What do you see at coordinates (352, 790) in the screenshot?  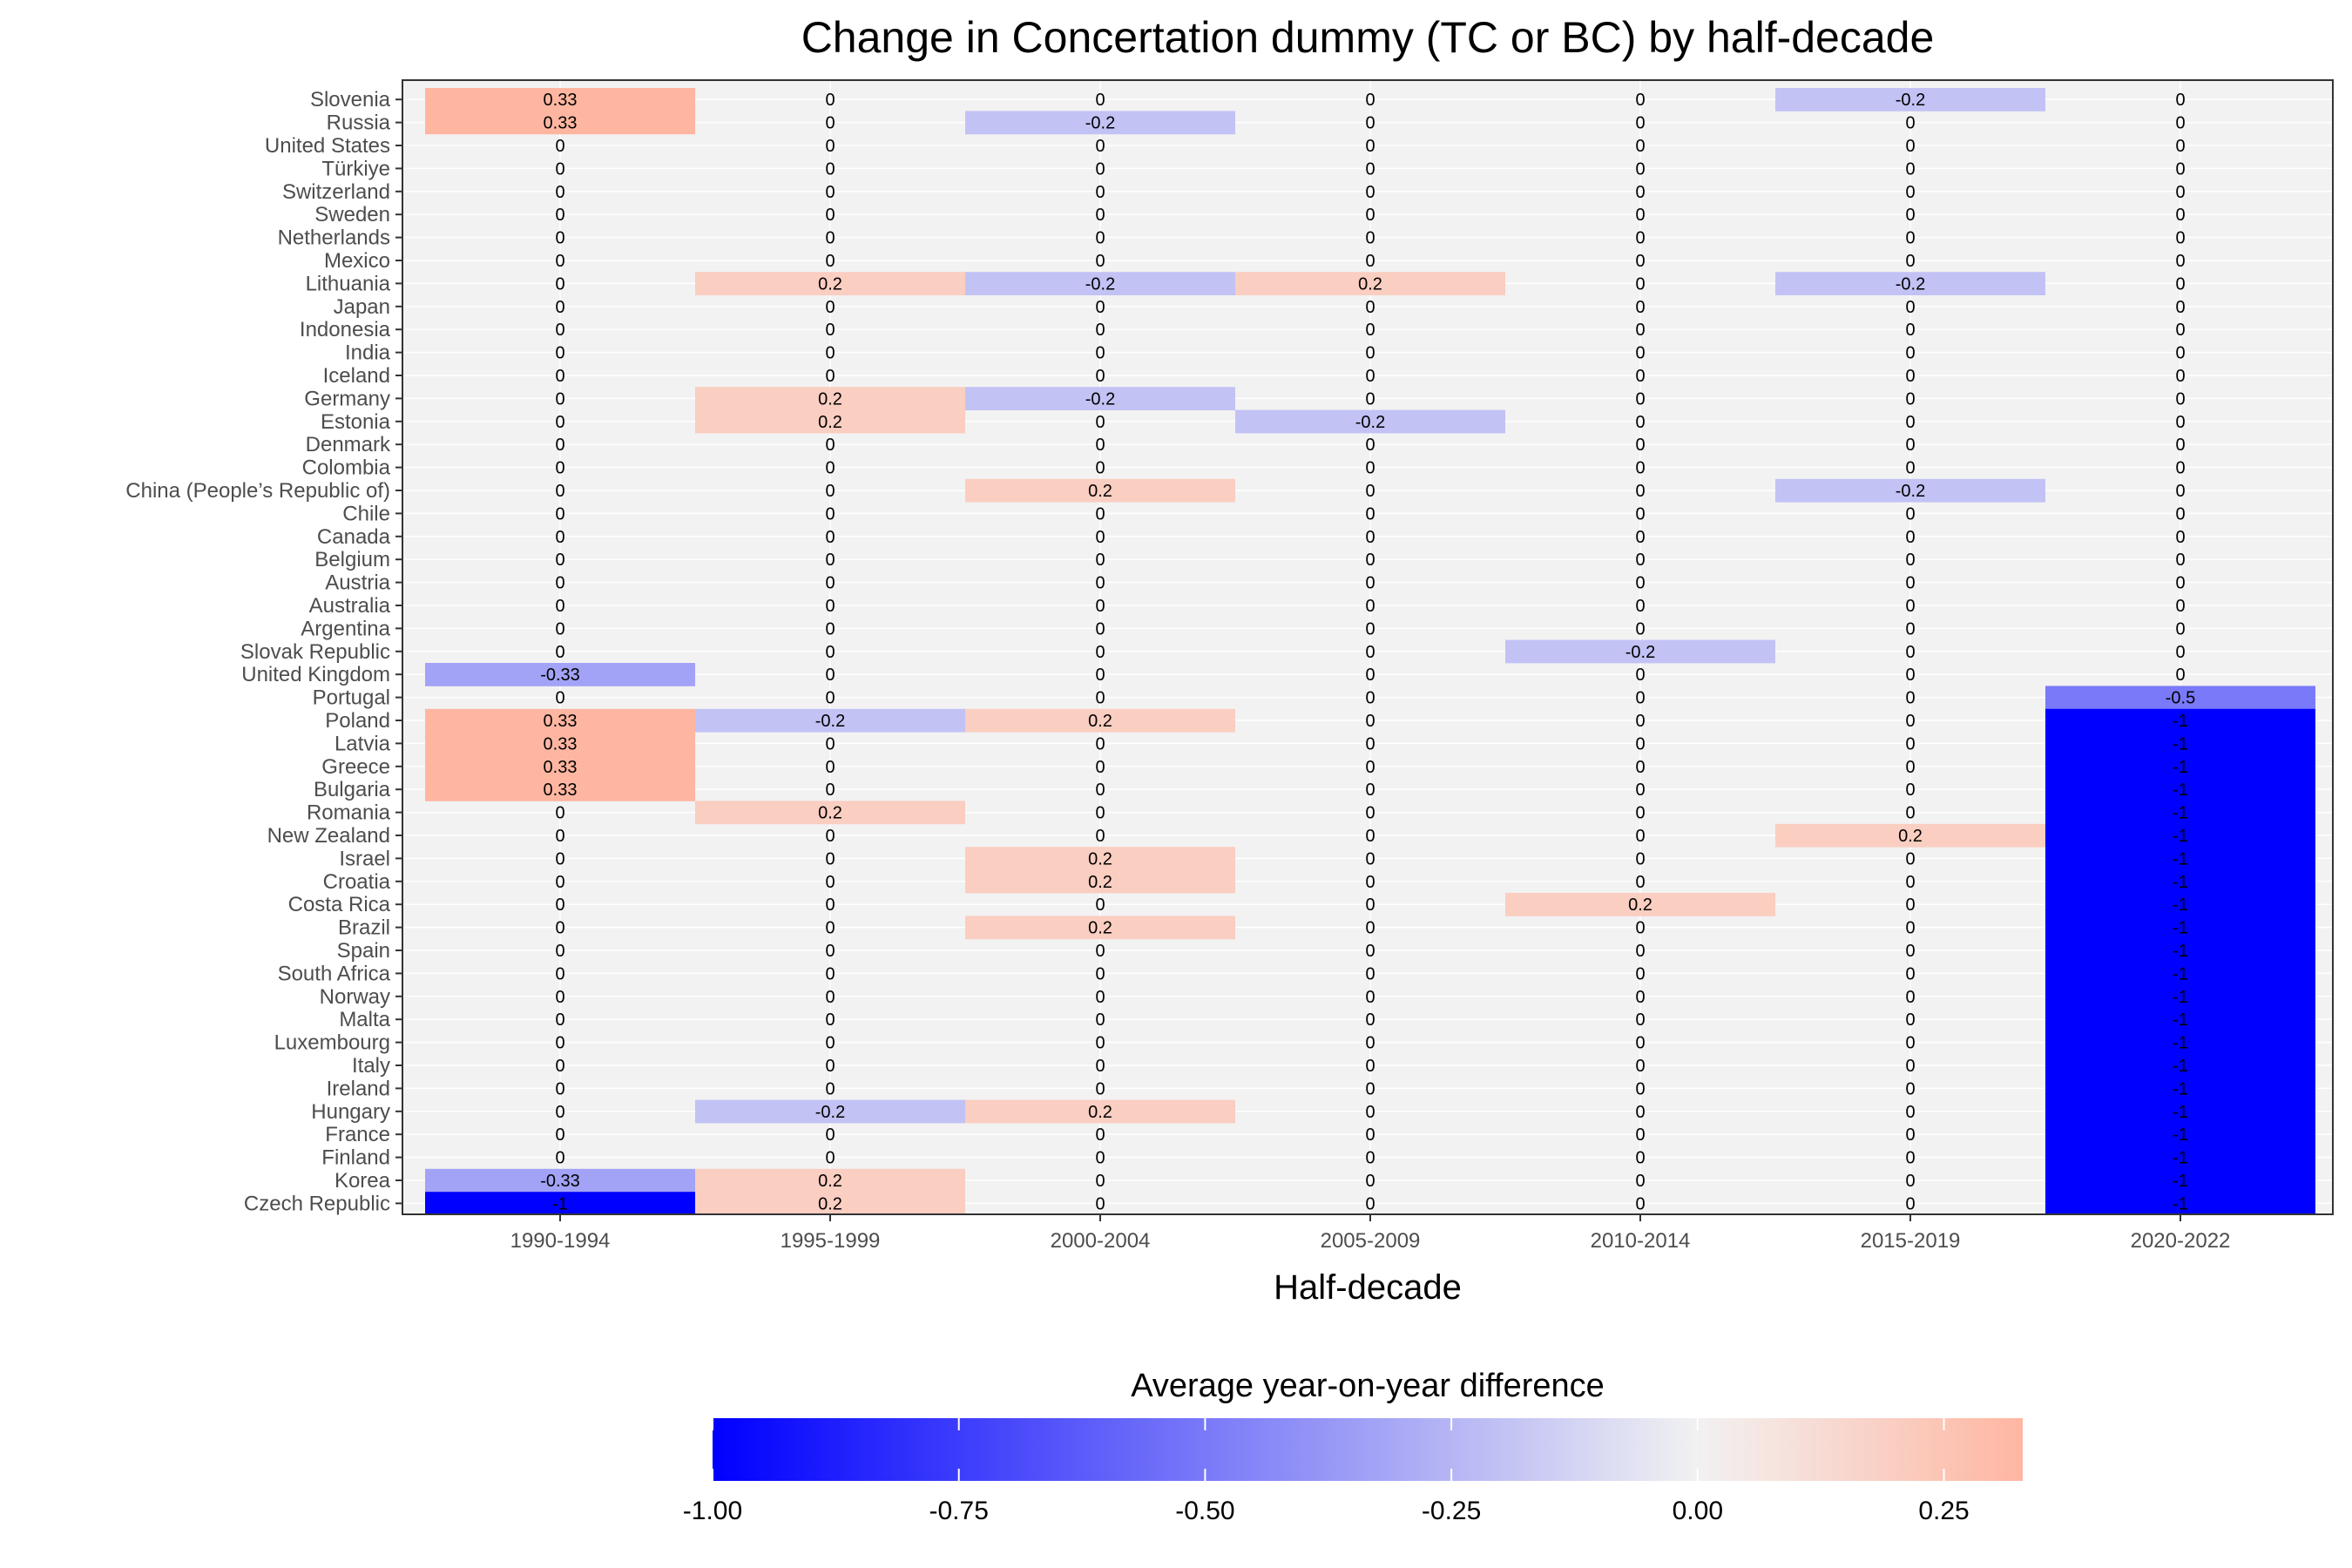 I see `y-tick-label: Bulgaria` at bounding box center [352, 790].